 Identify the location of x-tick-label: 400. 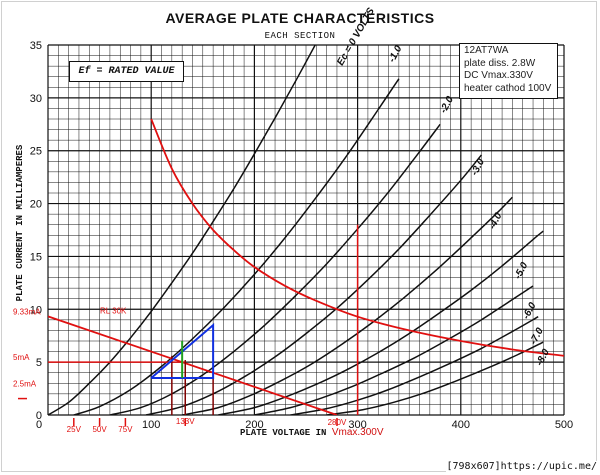
(461, 425).